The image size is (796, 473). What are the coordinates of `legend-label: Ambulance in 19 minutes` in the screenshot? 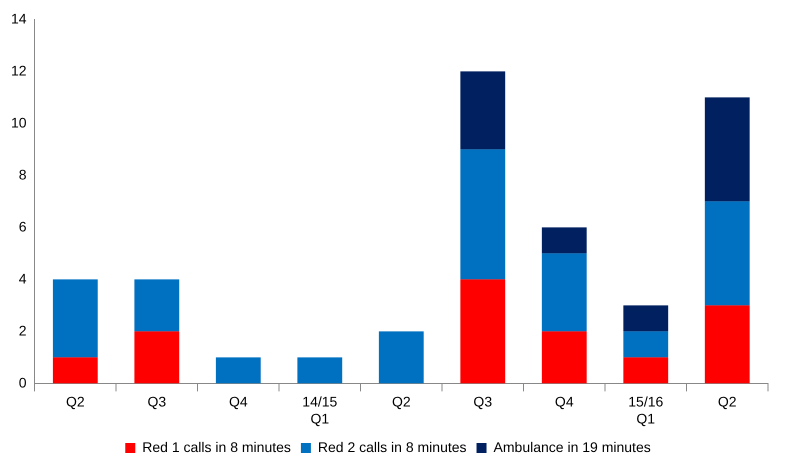 It's located at (572, 446).